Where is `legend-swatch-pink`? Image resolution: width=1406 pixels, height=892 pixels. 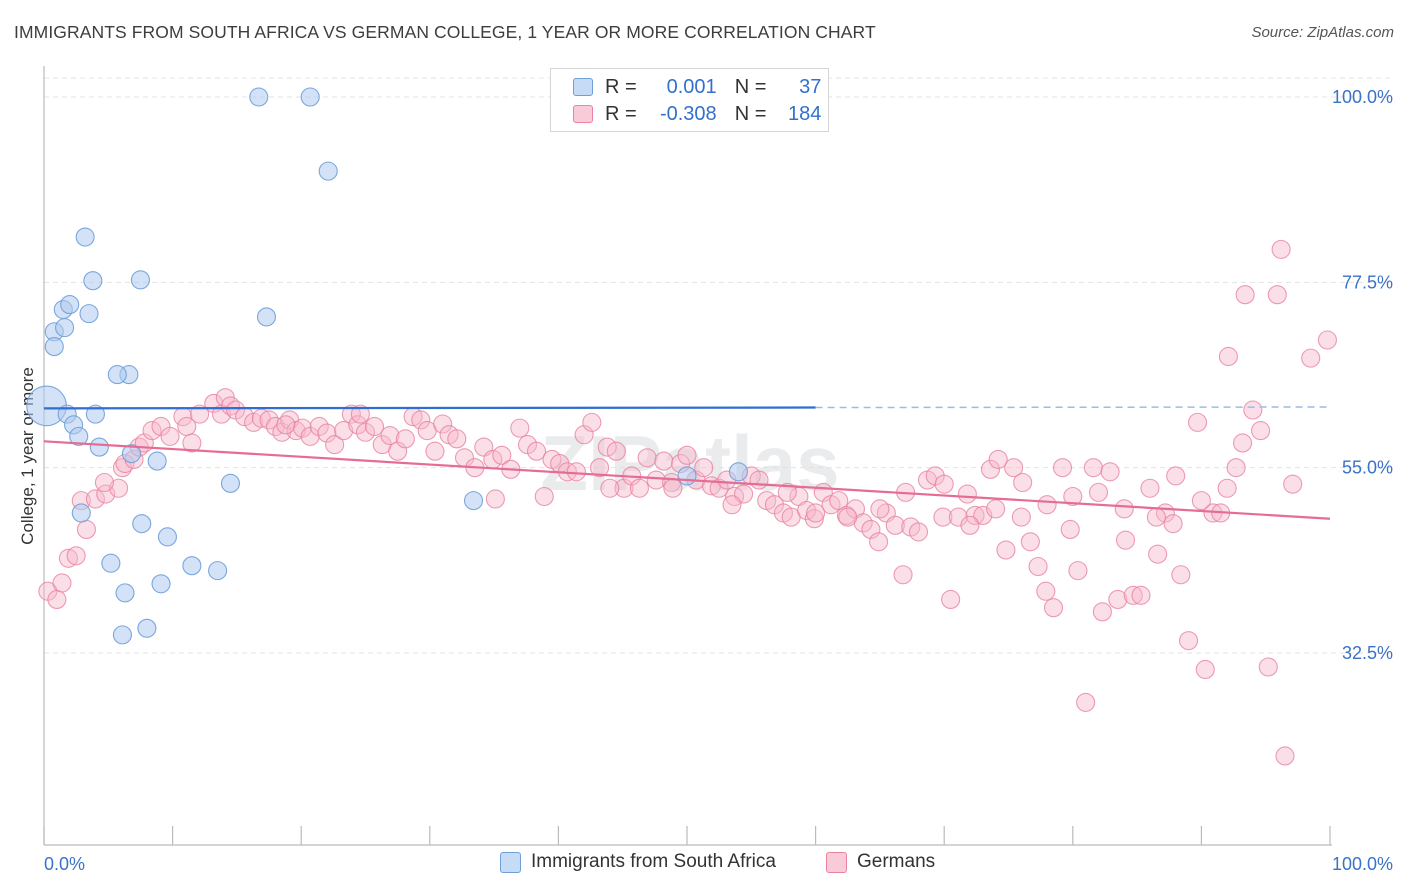 legend-swatch-pink is located at coordinates (836, 862).